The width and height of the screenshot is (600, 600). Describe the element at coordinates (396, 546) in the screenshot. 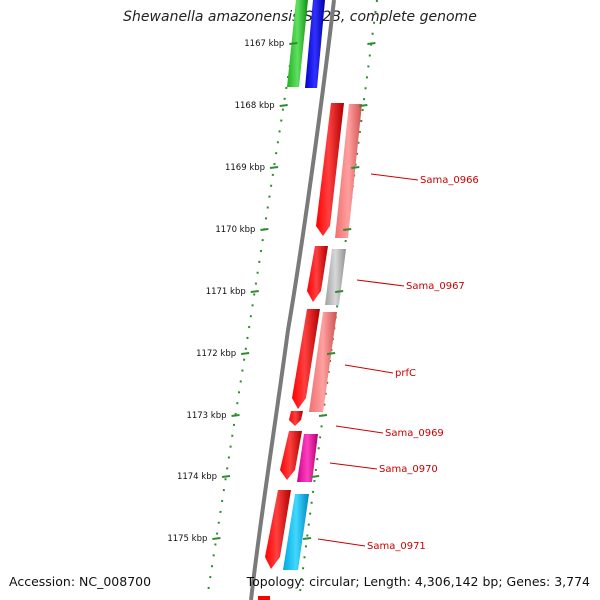

I see `gene-label: Sama_0971` at that location.